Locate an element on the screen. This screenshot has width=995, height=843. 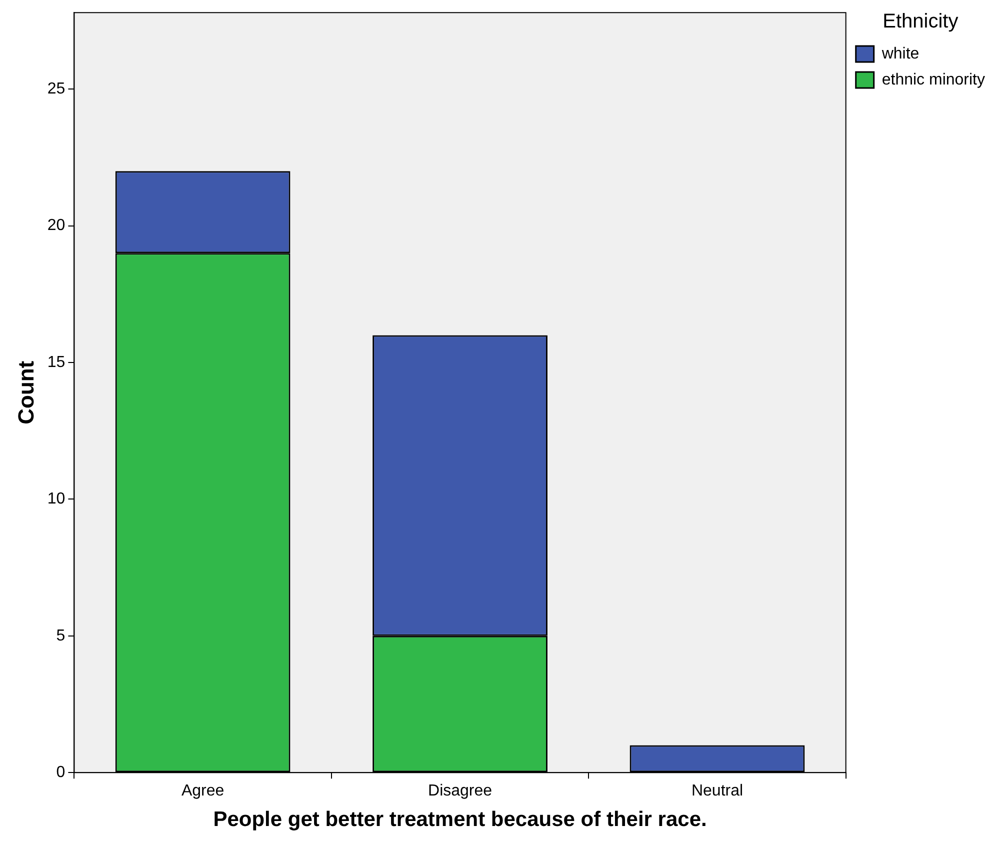
y-tick-label: 0 is located at coordinates (61, 773).